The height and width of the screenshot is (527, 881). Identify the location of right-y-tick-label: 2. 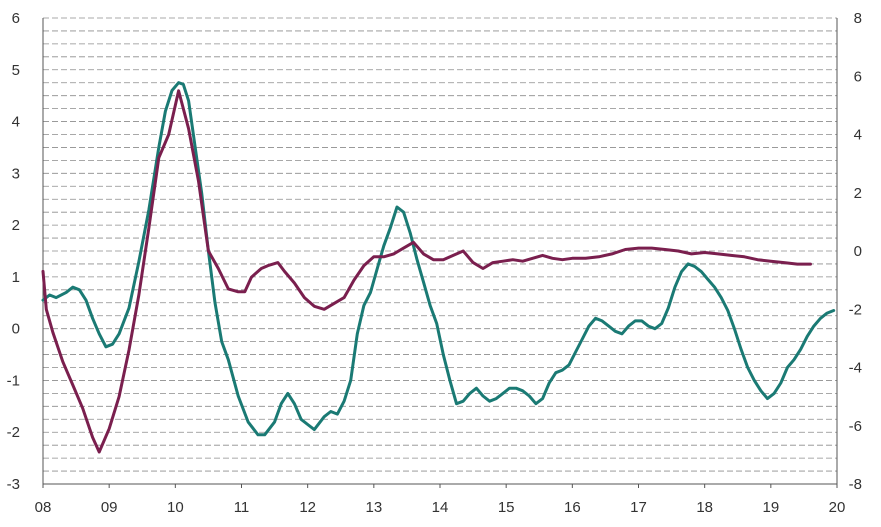
(858, 193).